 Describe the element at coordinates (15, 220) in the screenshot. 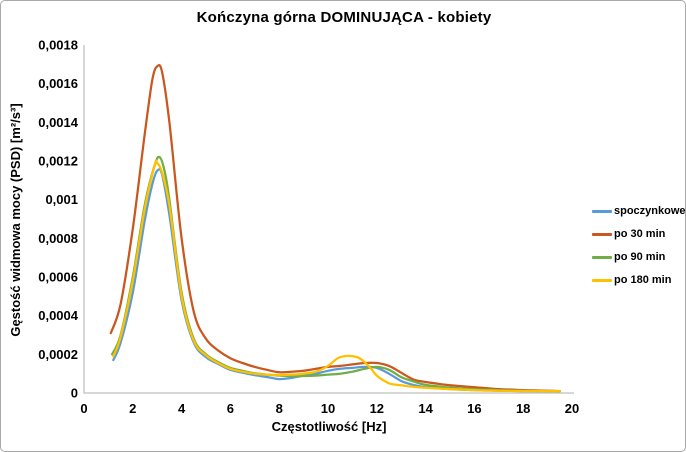

I see `y-axis-title: Gęstość widmowa mocy (PSD) [m²/s³]` at that location.